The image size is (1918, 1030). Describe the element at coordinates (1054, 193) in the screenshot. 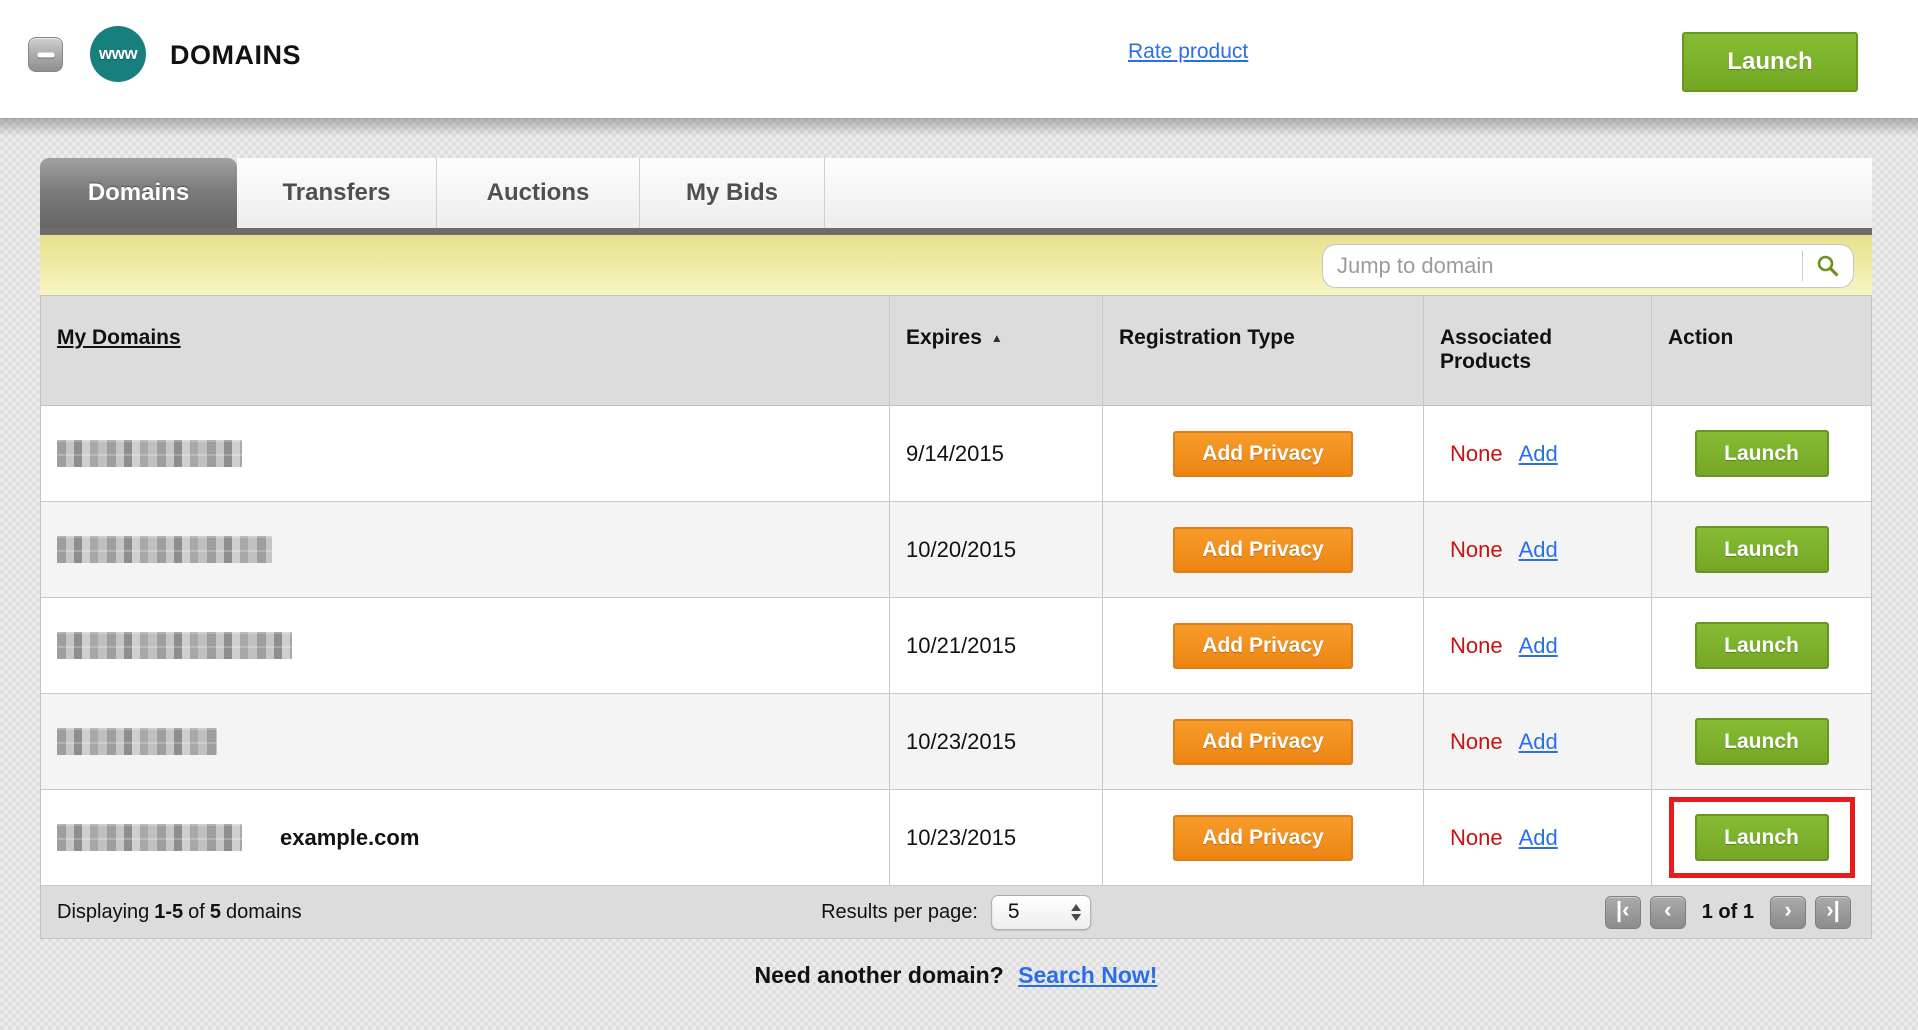

I see `tab-strip: Transfers Auctions My Bids` at that location.